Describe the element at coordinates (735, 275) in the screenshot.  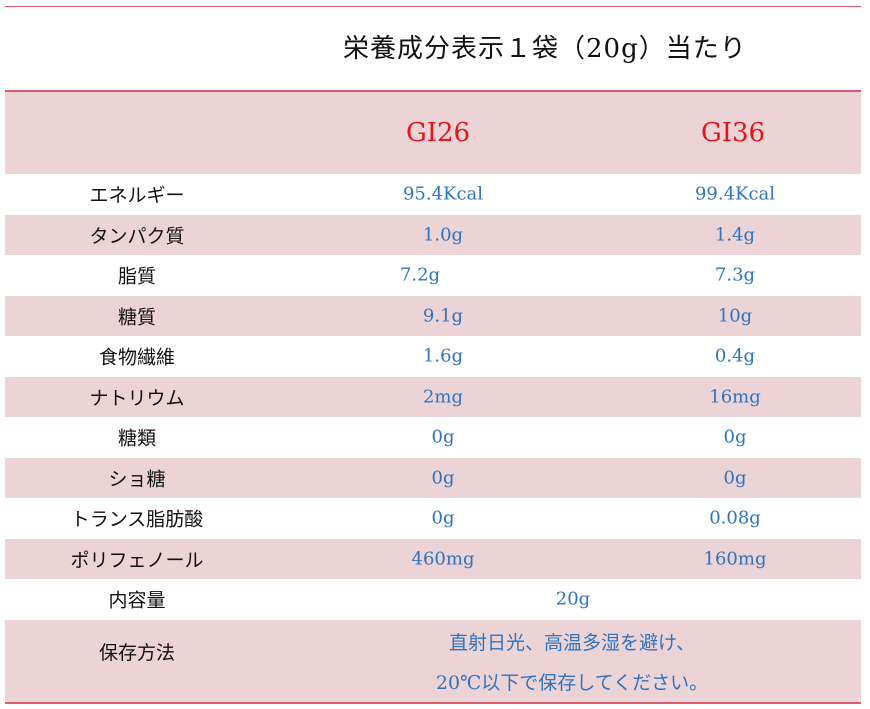
I see `gi36-value: 7.3g` at that location.